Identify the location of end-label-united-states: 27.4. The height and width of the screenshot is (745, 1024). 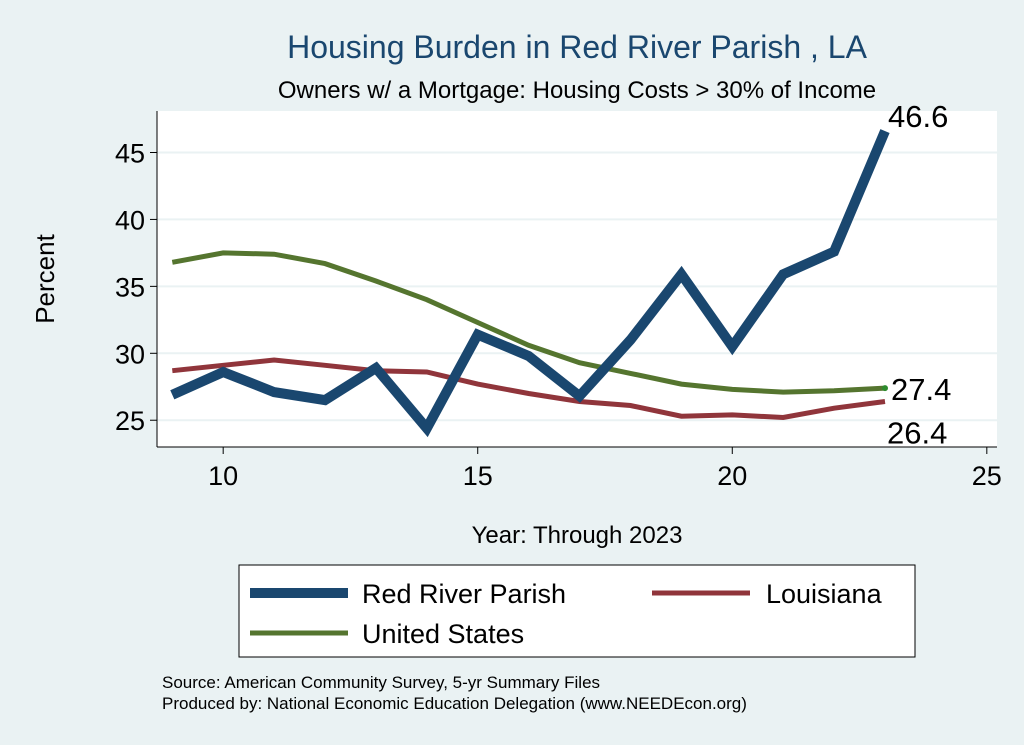
(921, 389).